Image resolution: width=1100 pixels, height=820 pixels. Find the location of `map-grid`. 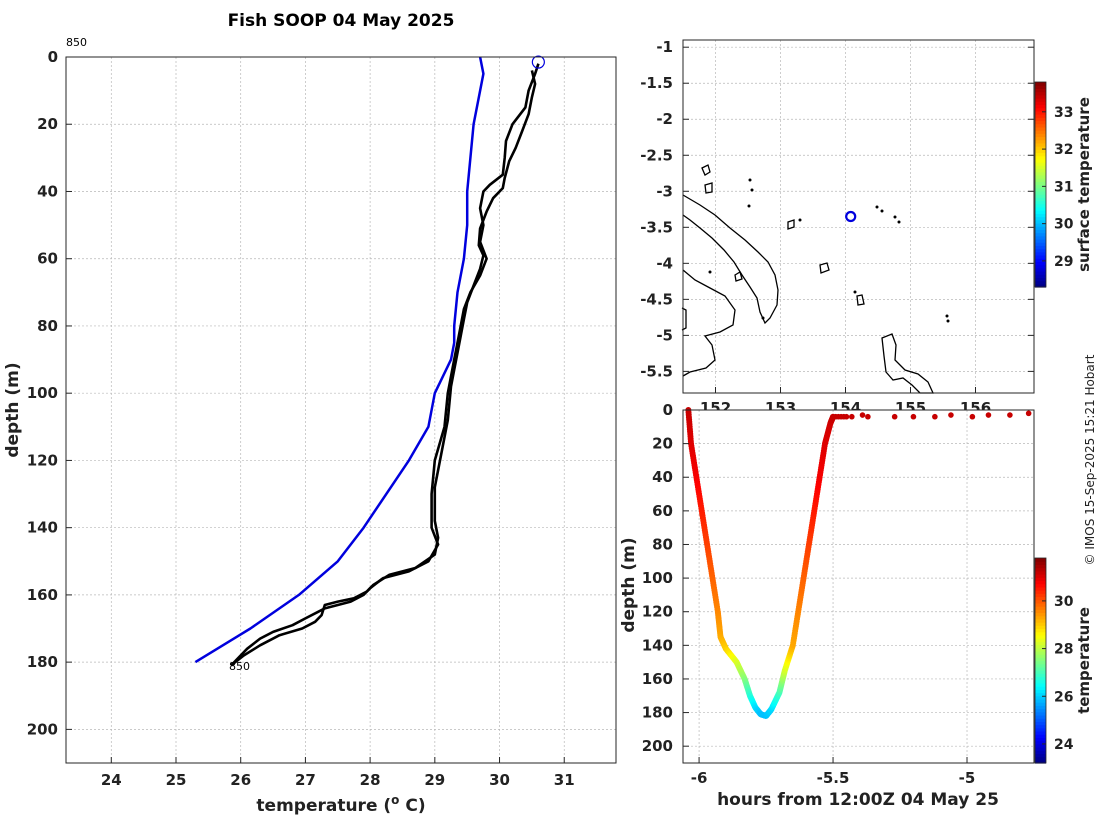

map-grid is located at coordinates (858, 216).